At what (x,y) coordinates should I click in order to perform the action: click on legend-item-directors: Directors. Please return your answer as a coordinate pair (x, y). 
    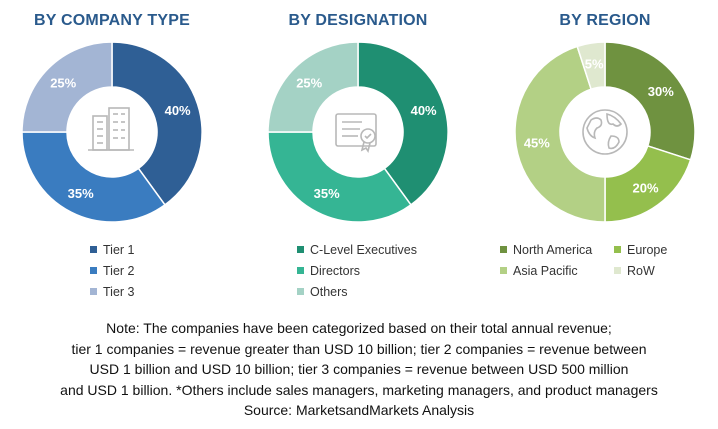
    Looking at the image, I should click on (357, 271).